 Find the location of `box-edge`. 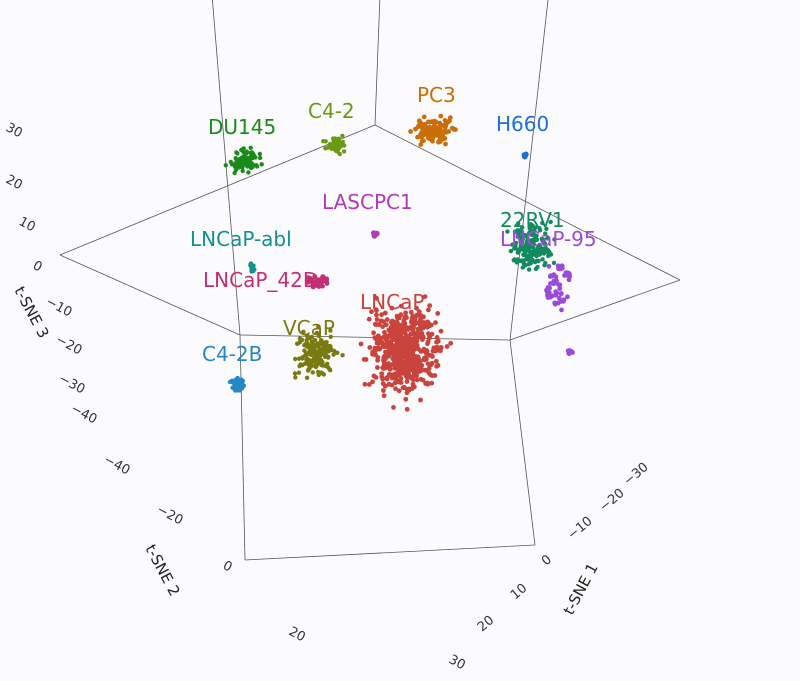

box-edge is located at coordinates (150, 295).